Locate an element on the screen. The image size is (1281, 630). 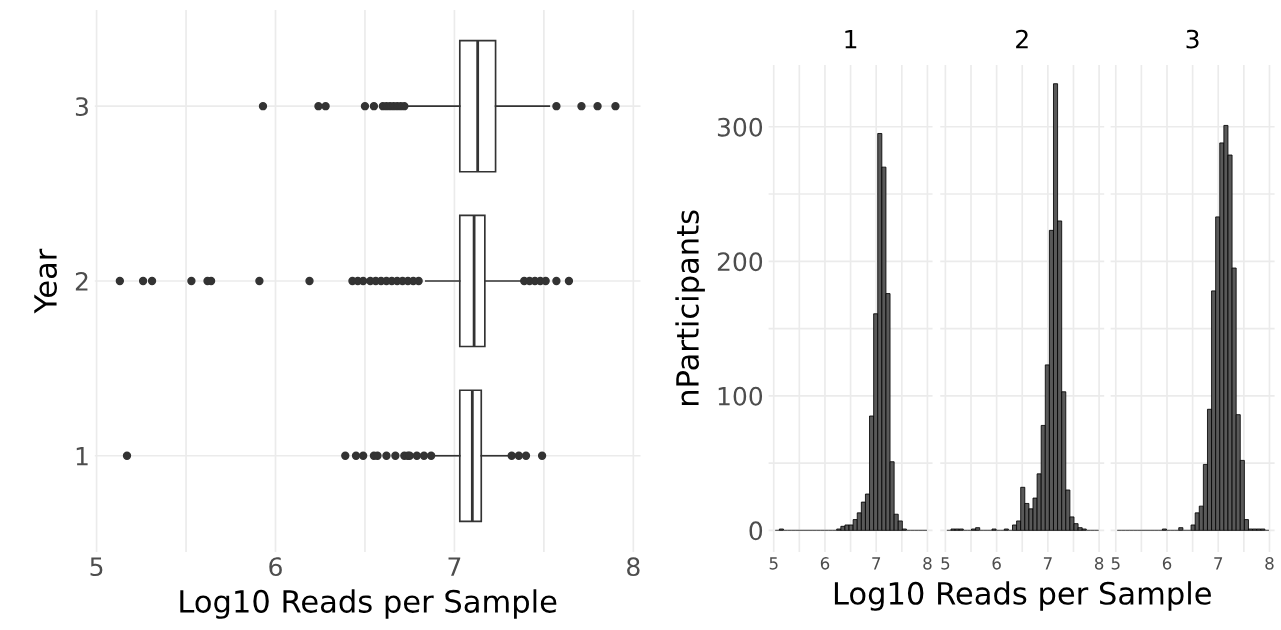
chart-title: 2 is located at coordinates (1022, 39).